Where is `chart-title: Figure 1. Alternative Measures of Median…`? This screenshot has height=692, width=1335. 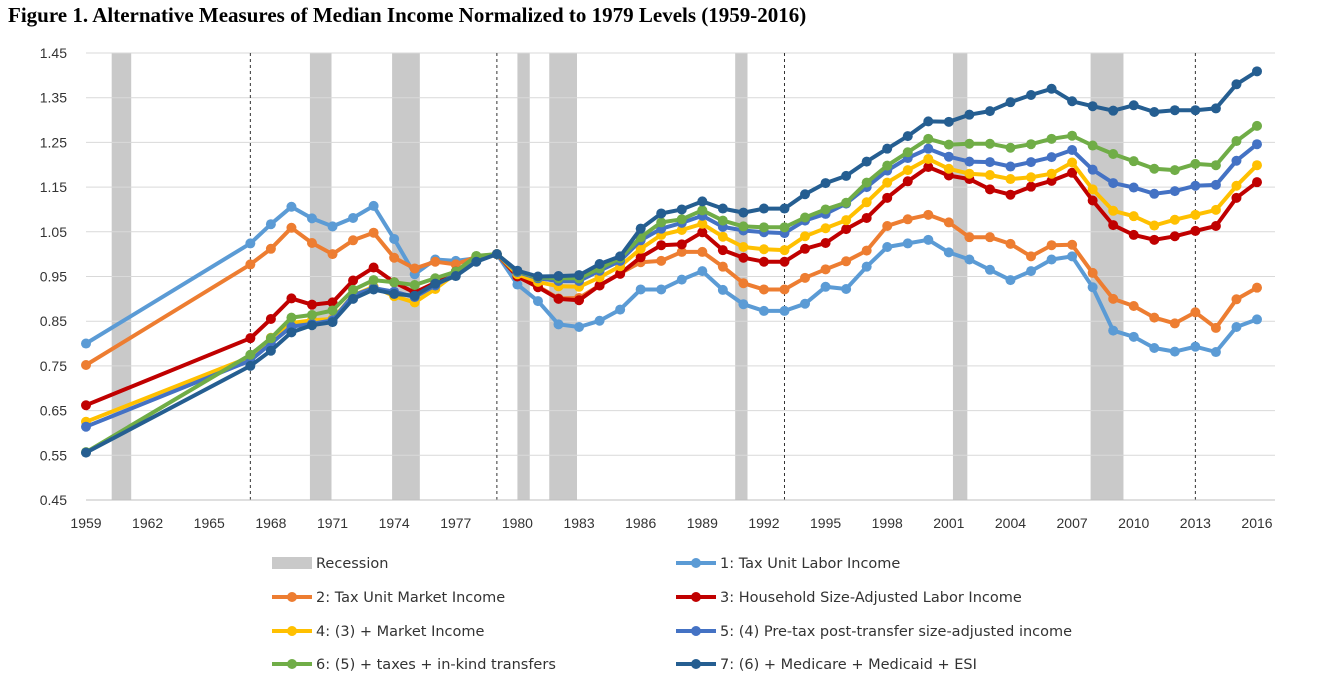
chart-title: Figure 1. Alternative Measures of Median… is located at coordinates (407, 15).